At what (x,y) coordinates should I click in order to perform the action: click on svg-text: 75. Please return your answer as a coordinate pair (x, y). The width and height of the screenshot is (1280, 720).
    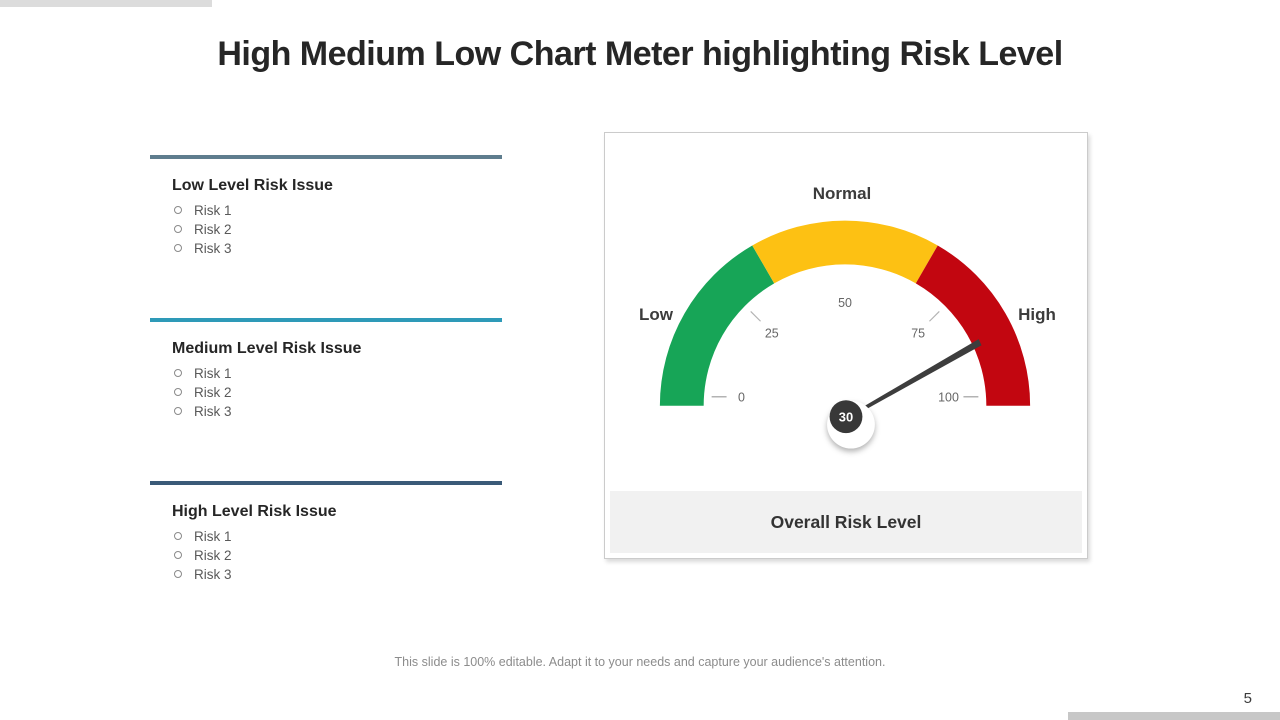
    Looking at the image, I should click on (918, 333).